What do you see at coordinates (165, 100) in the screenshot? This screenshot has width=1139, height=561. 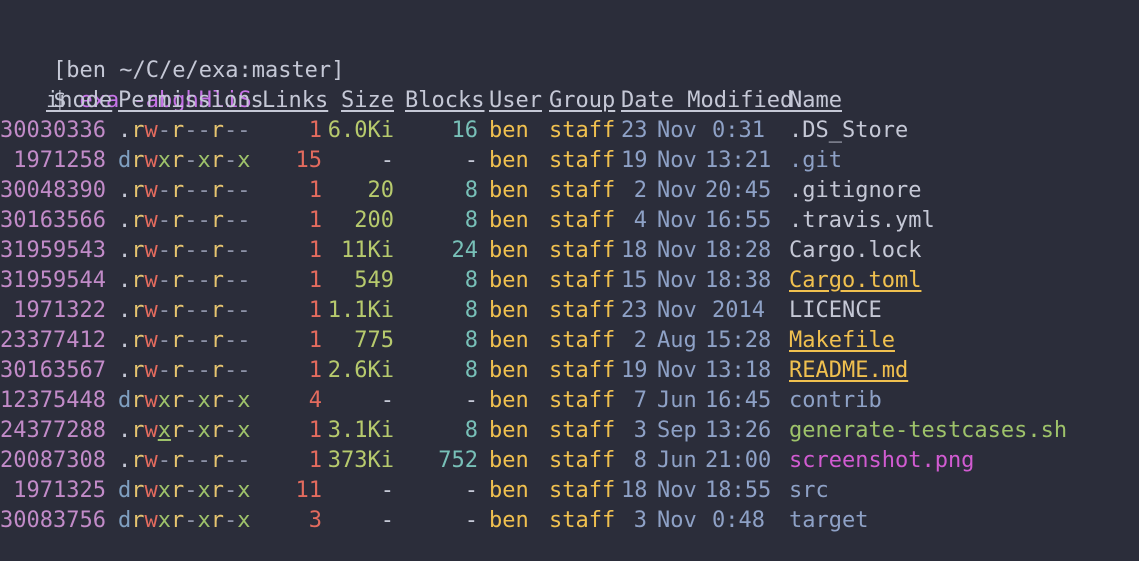 I see `command-text: exa -abghHliS` at bounding box center [165, 100].